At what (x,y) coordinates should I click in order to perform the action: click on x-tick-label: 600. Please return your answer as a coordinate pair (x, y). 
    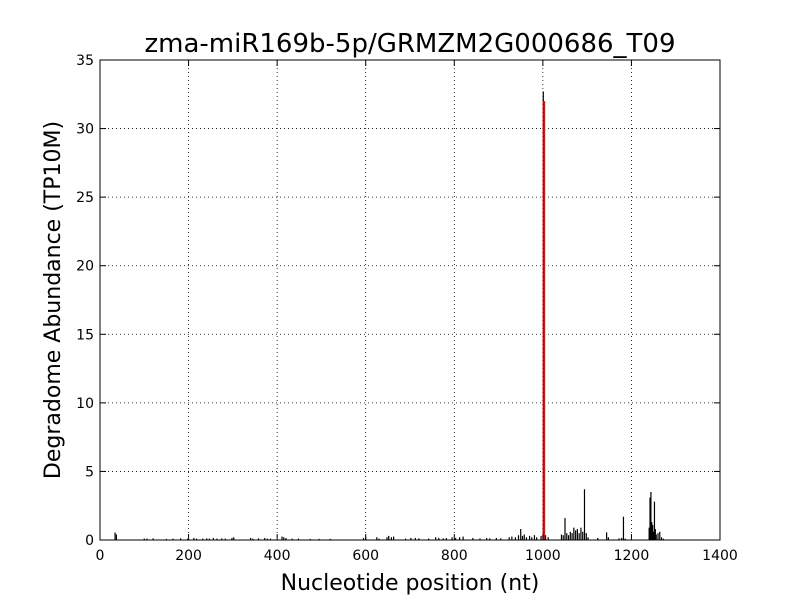
    Looking at the image, I should click on (365, 556).